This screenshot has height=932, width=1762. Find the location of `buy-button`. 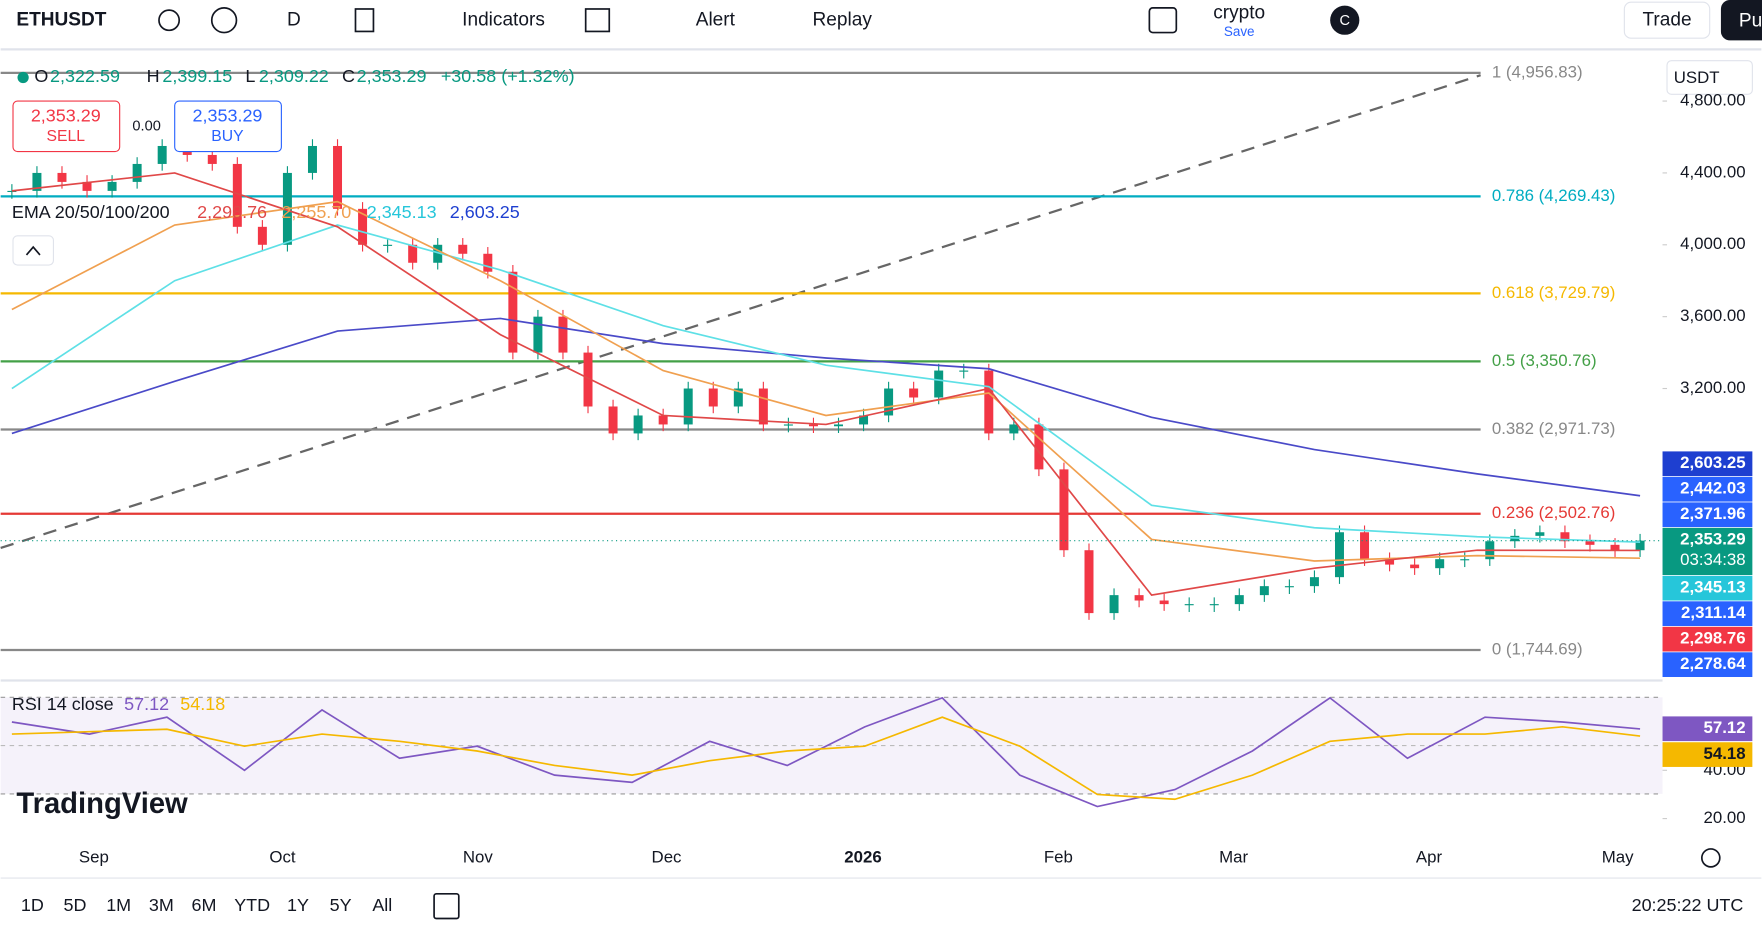

buy-button is located at coordinates (228, 126).